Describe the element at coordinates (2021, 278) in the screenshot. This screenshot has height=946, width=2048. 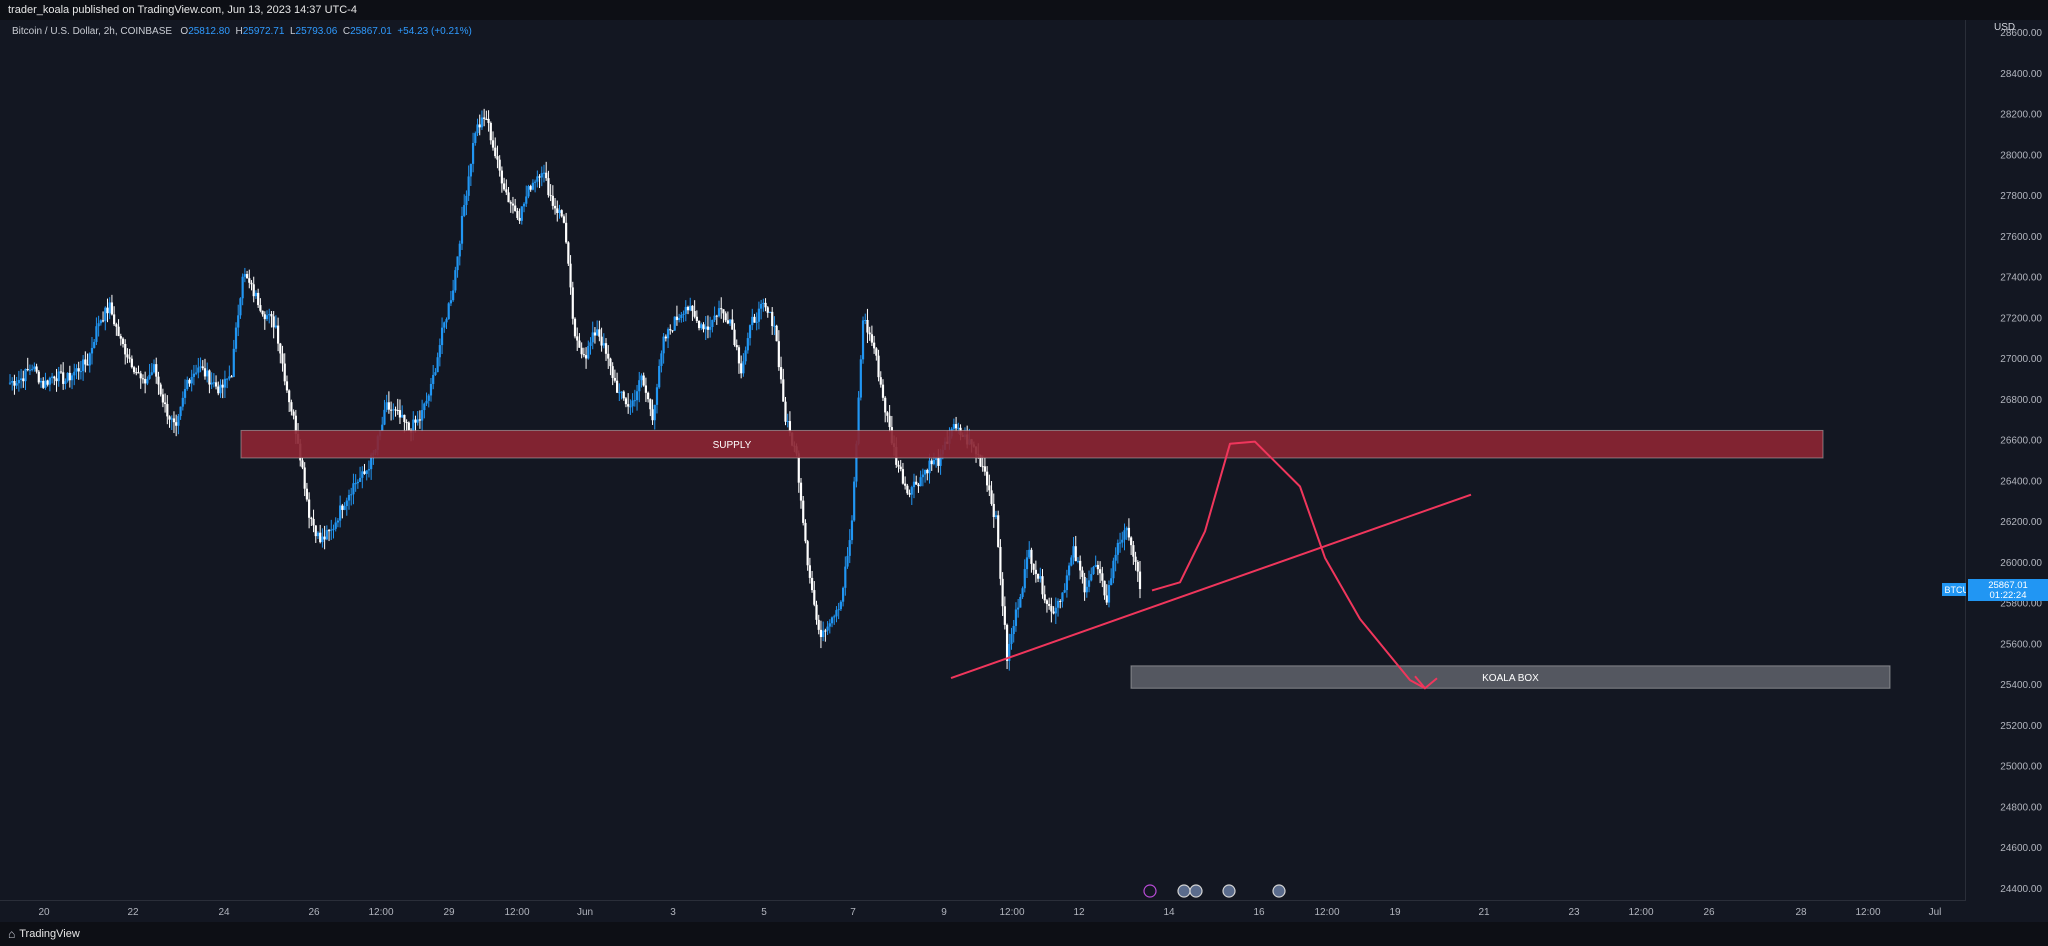
I see `price-tick-label: 27400.00` at that location.